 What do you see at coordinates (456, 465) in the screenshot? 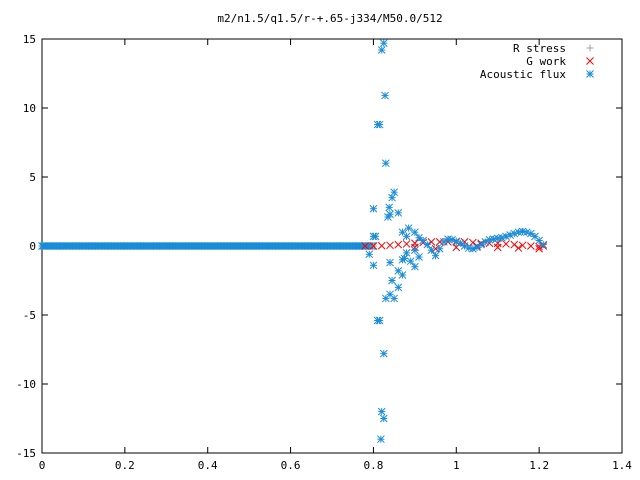
I see `x-tick-label: 1` at bounding box center [456, 465].